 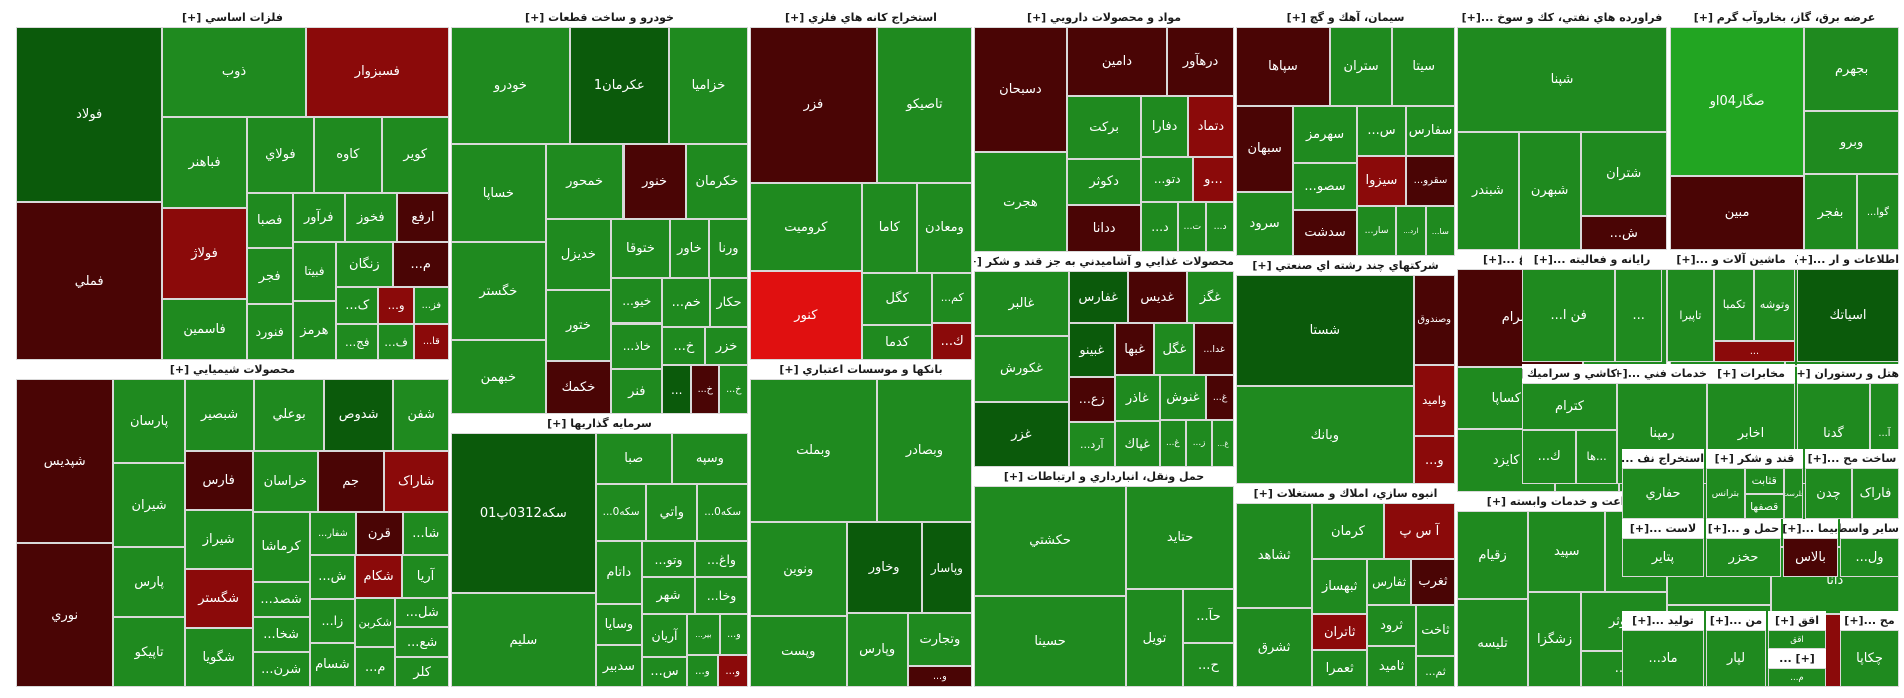 What do you see at coordinates (716, 181) in the screenshot?
I see `stock-tile: خكرمان` at bounding box center [716, 181].